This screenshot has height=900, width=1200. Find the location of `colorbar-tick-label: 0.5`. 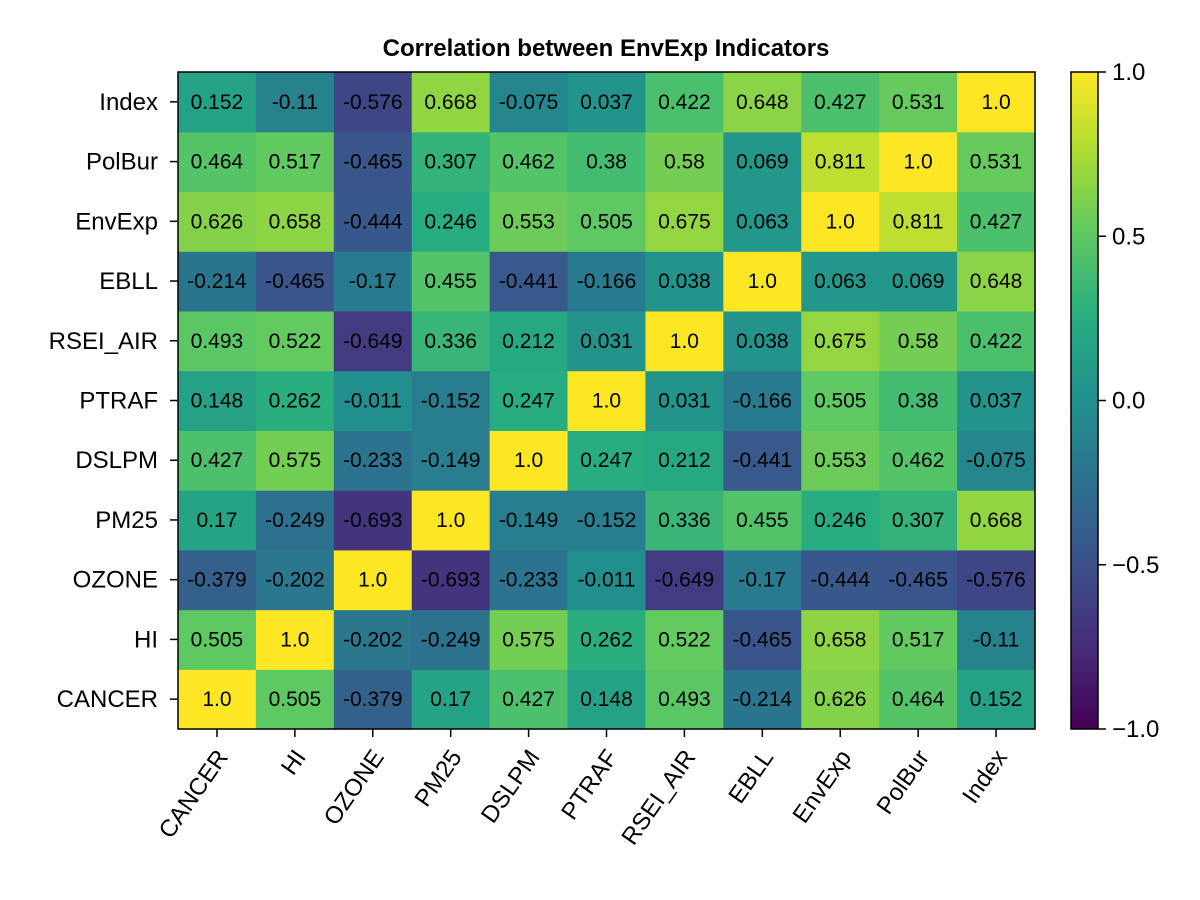

colorbar-tick-label: 0.5 is located at coordinates (1128, 236).